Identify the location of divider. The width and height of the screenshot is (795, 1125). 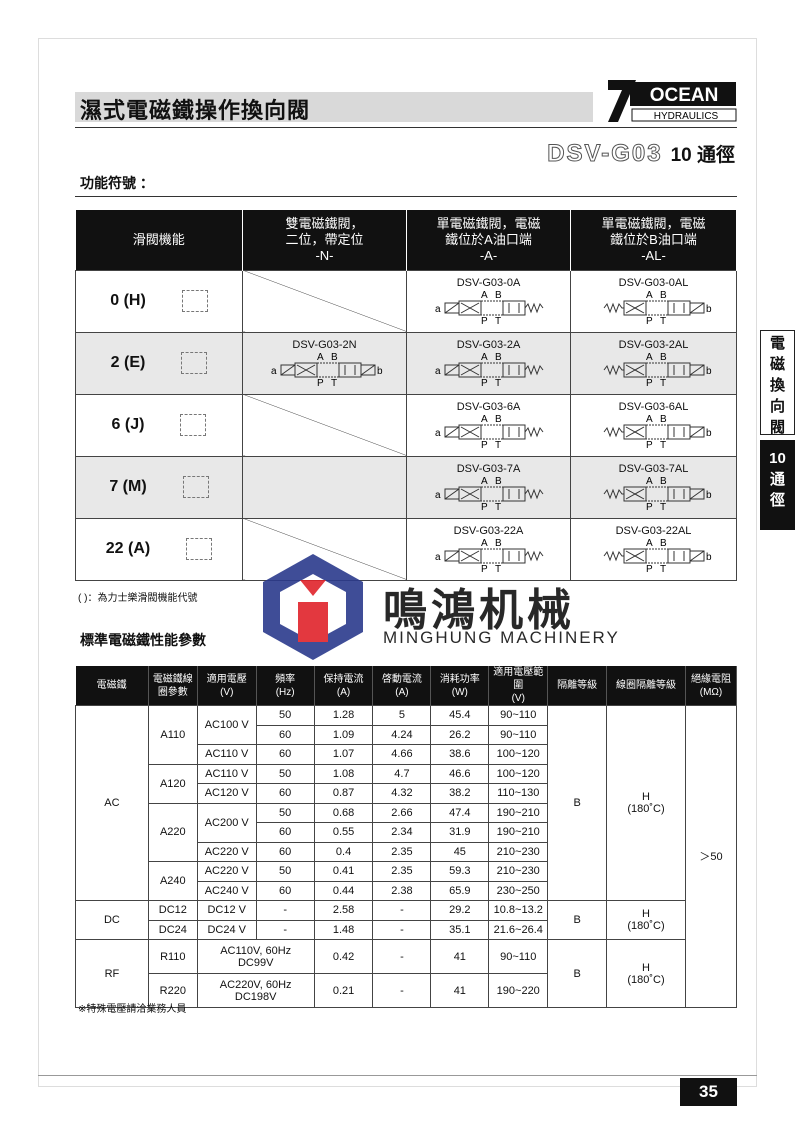
(397, 1075).